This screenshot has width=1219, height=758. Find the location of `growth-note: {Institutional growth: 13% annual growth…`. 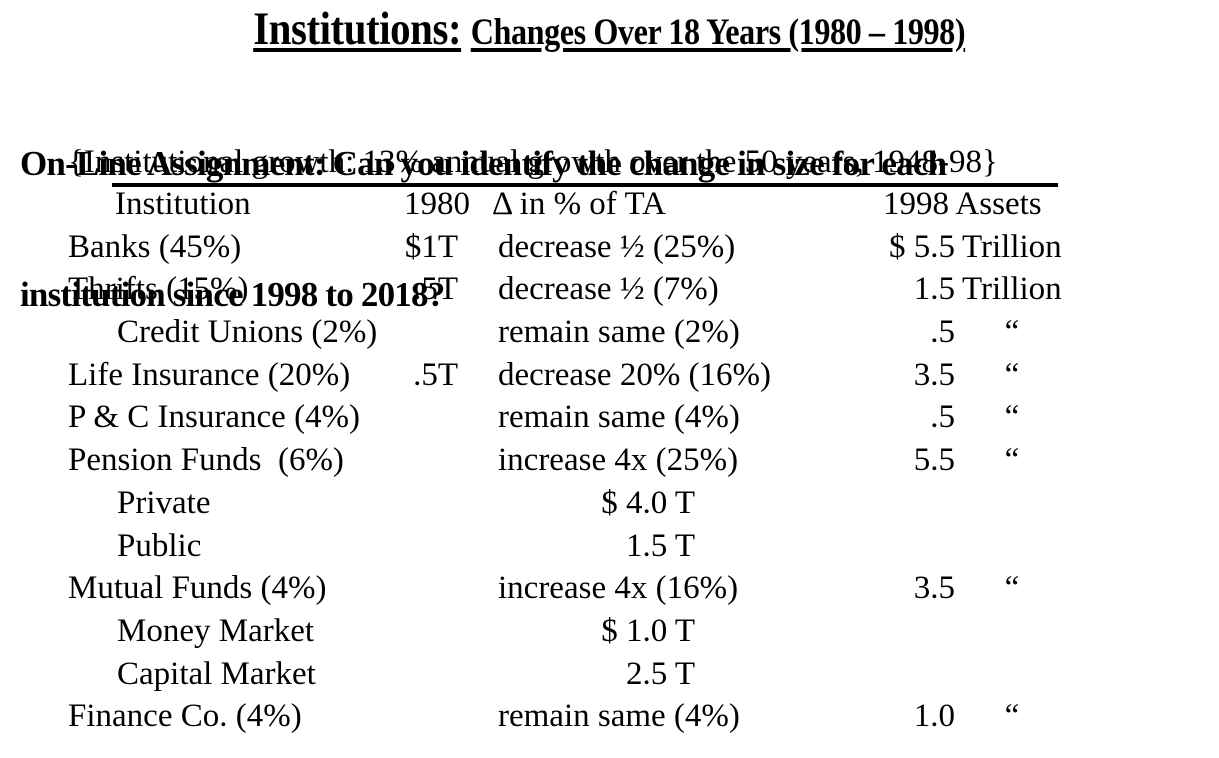

growth-note: {Institutional growth: 13% annual growth… is located at coordinates (533, 162).